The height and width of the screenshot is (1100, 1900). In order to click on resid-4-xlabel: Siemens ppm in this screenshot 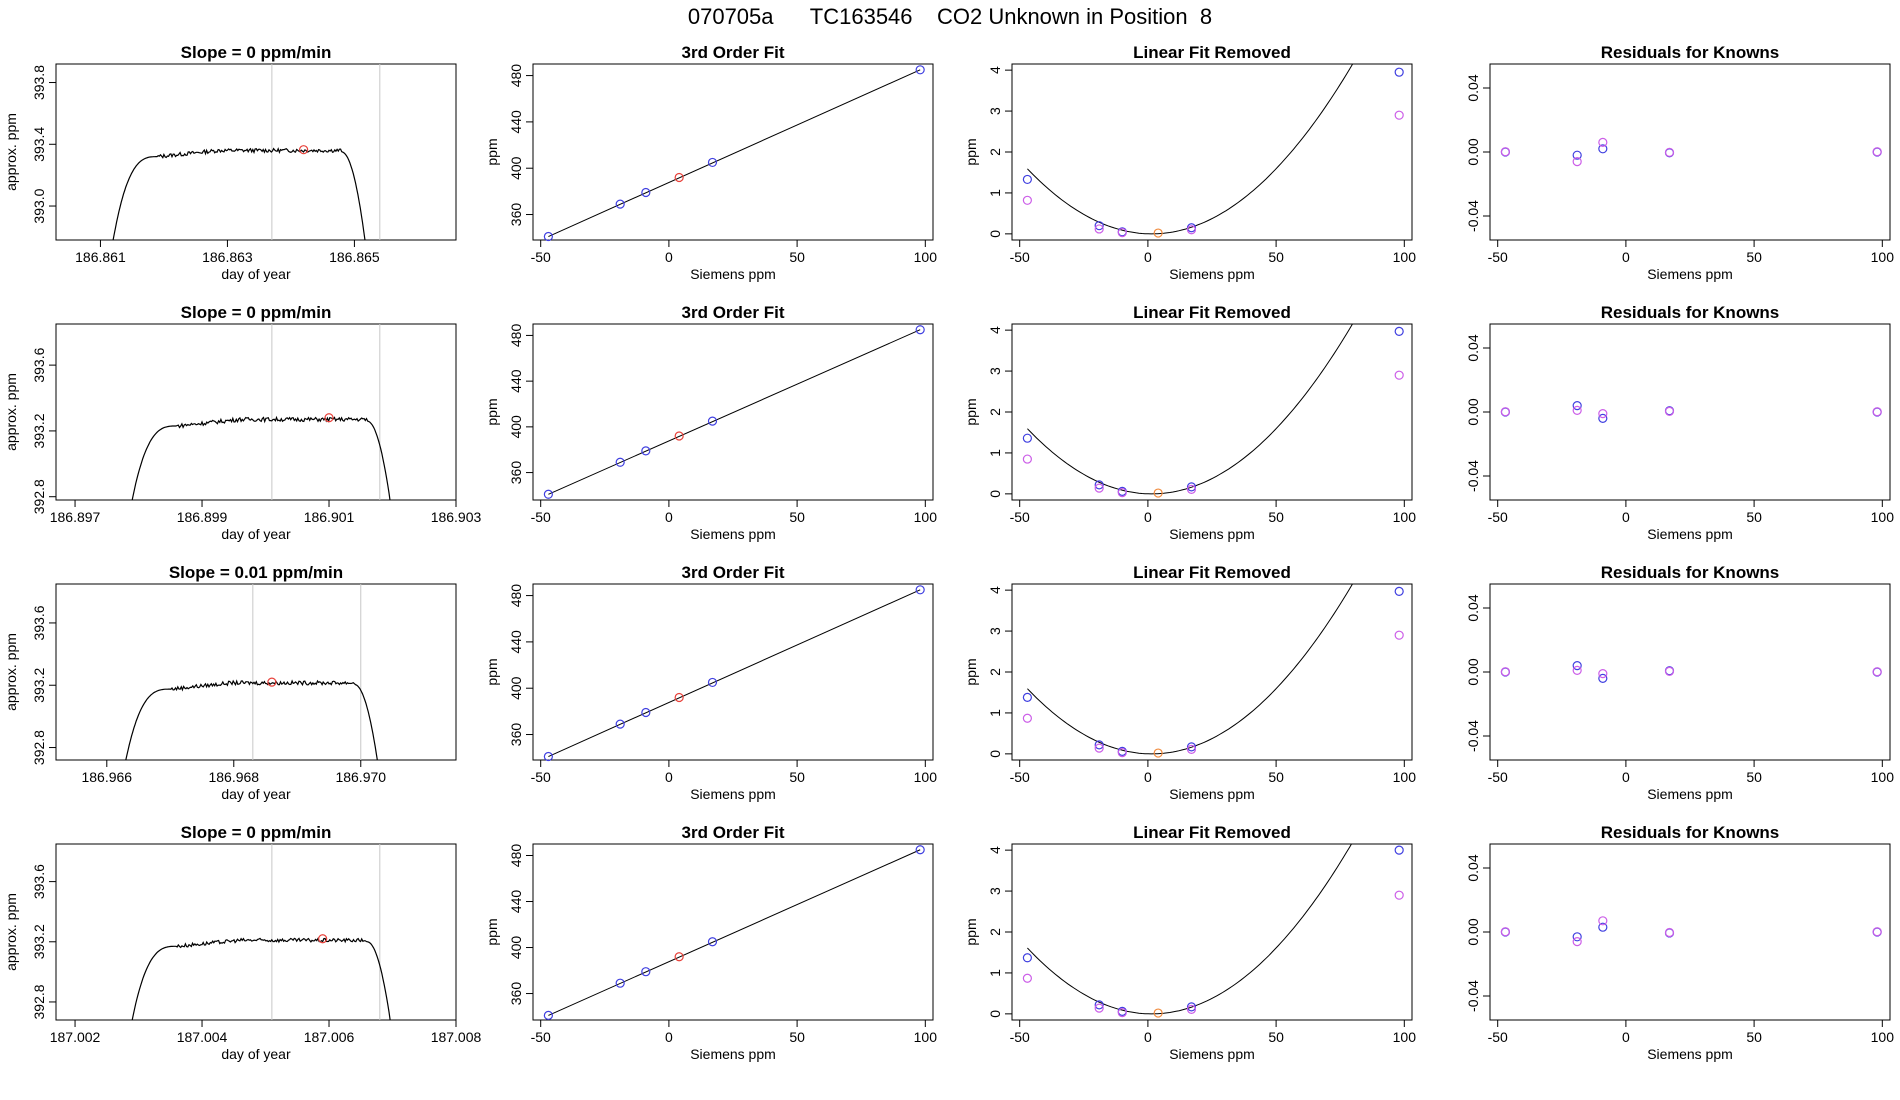, I will do `click(1690, 1054)`.